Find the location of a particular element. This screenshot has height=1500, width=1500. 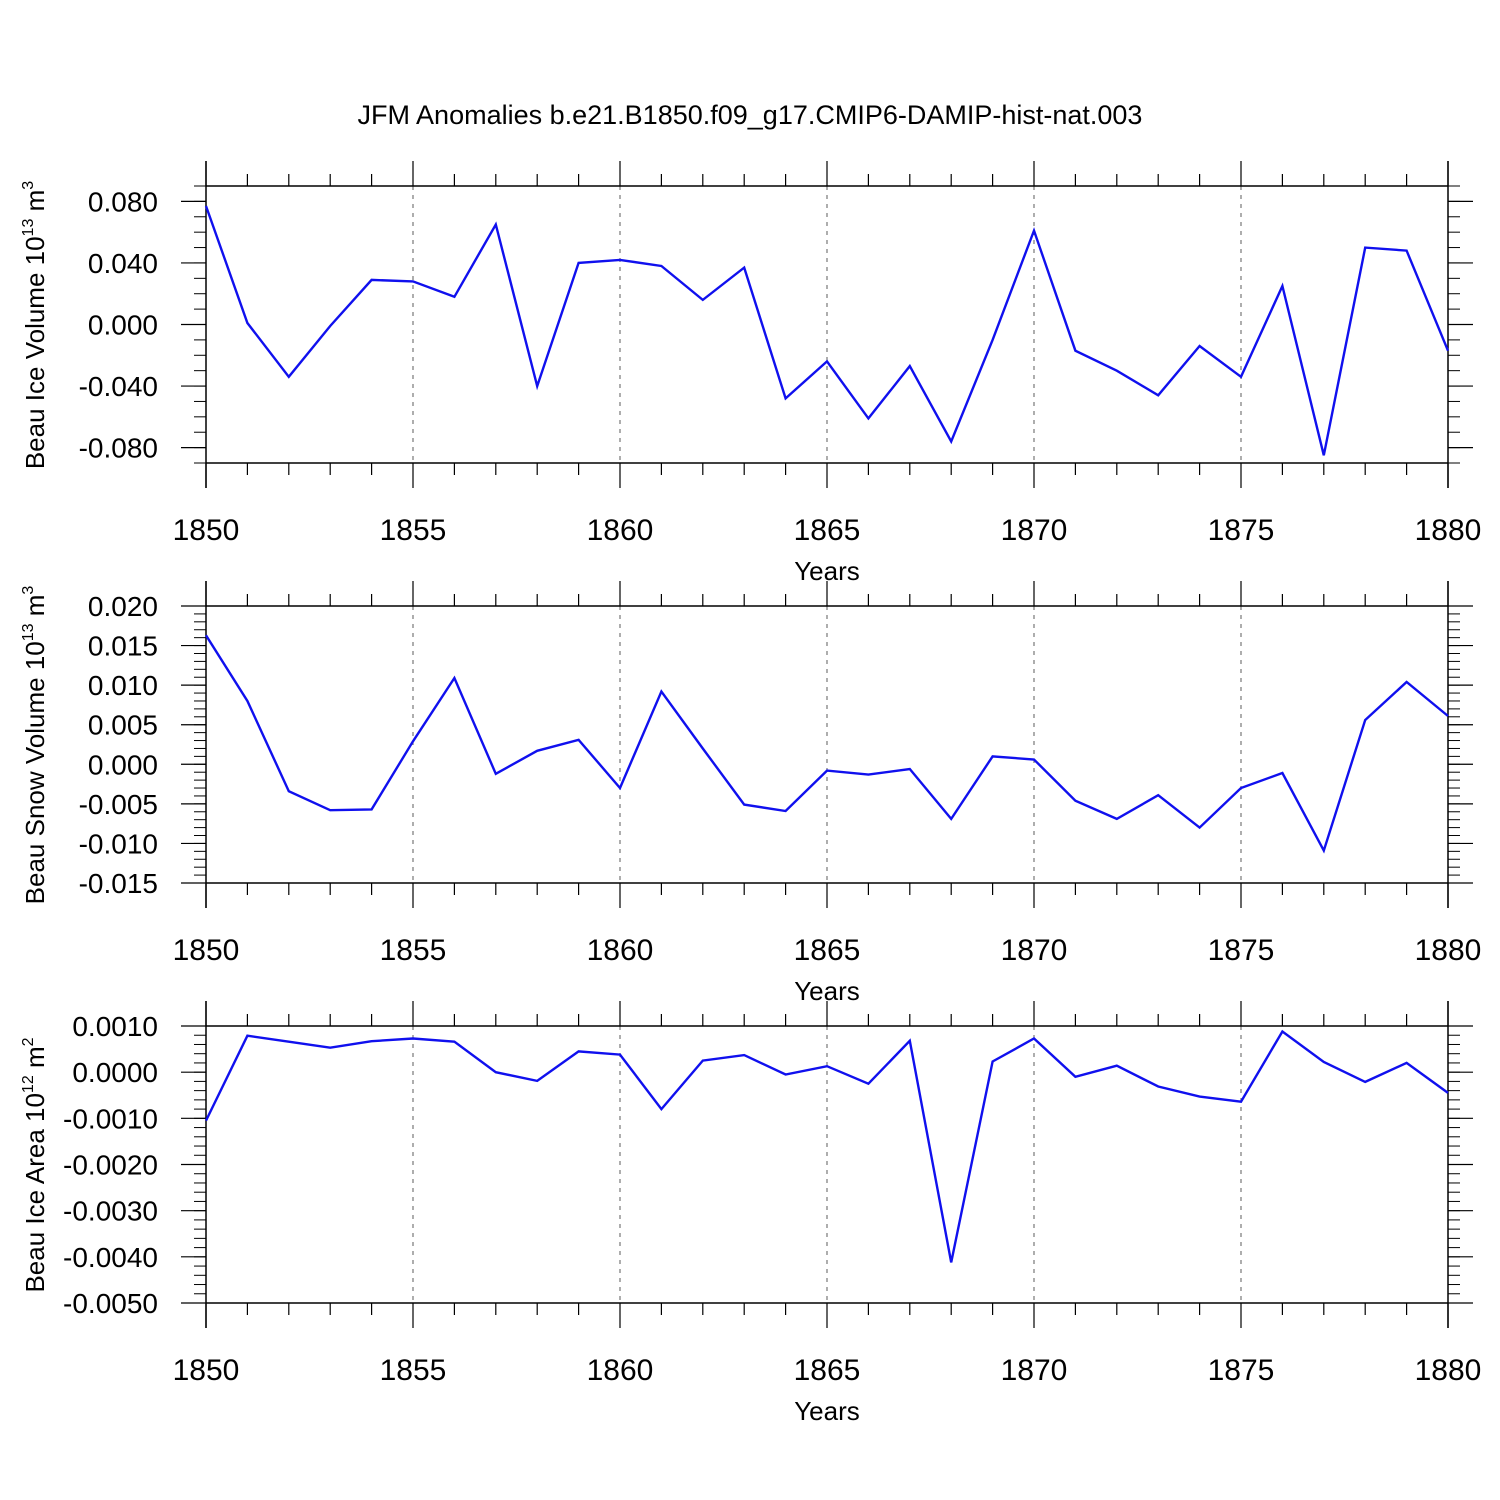

y-tick-label: -0.0030 is located at coordinates (110, 1211).